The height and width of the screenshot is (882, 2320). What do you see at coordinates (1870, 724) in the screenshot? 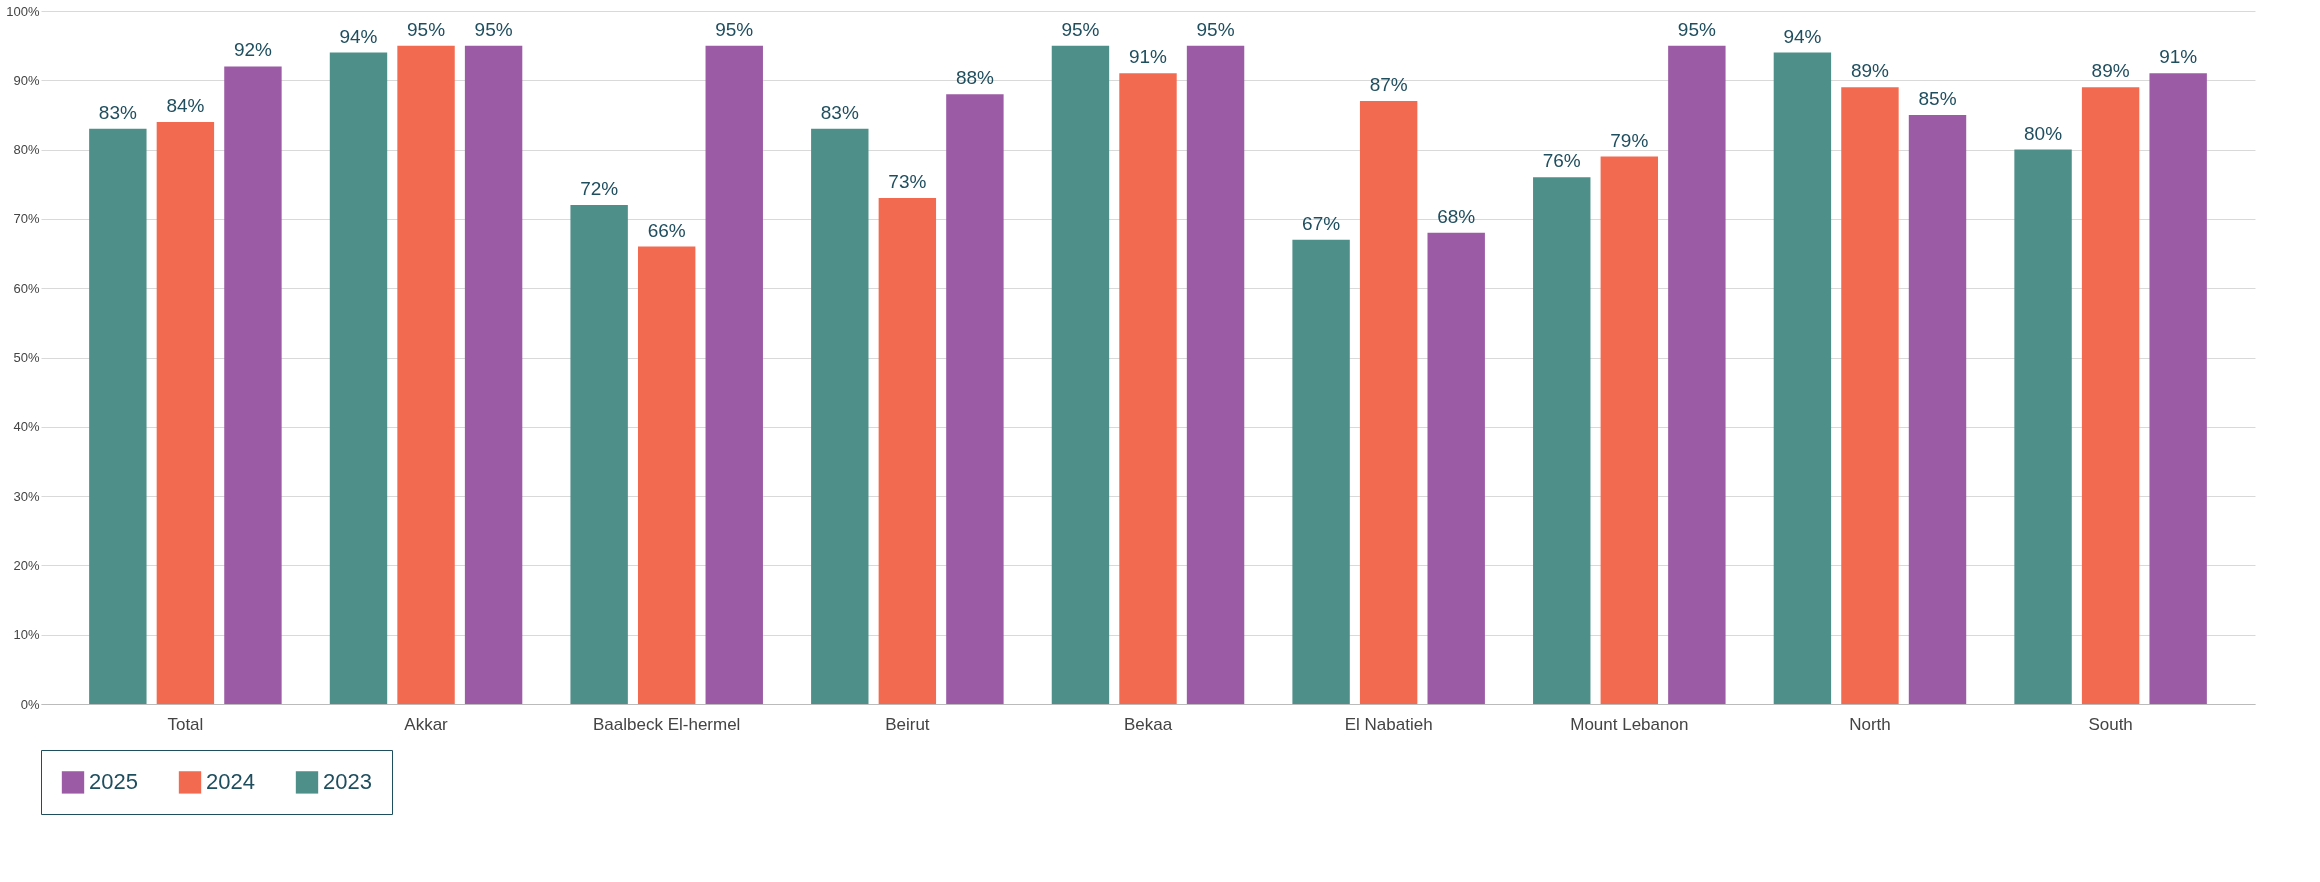
I see `x-tick-label: North` at bounding box center [1870, 724].